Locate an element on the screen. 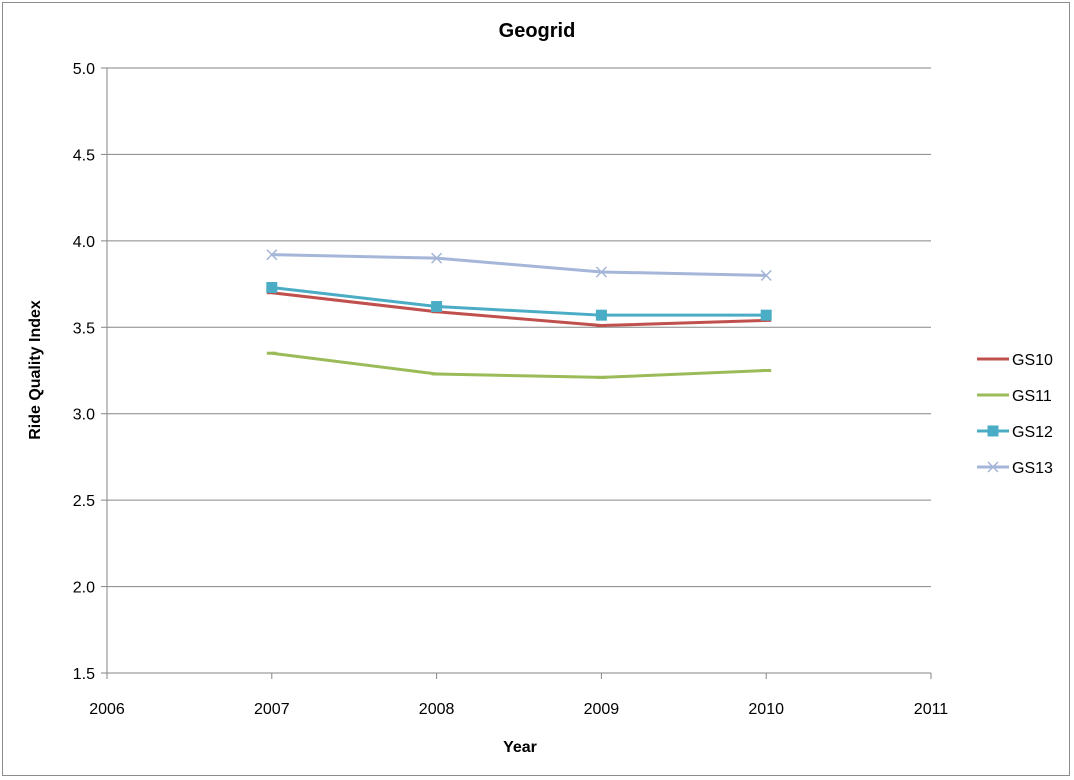  series-lines is located at coordinates (519, 314).